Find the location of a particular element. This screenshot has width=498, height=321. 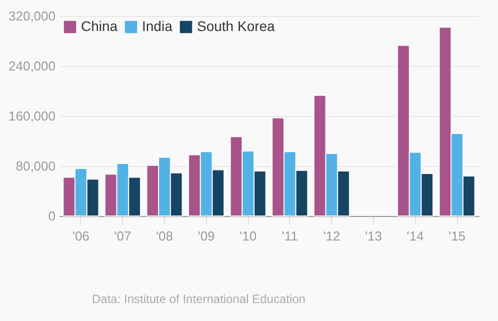

legend-label: South Korea is located at coordinates (236, 26).